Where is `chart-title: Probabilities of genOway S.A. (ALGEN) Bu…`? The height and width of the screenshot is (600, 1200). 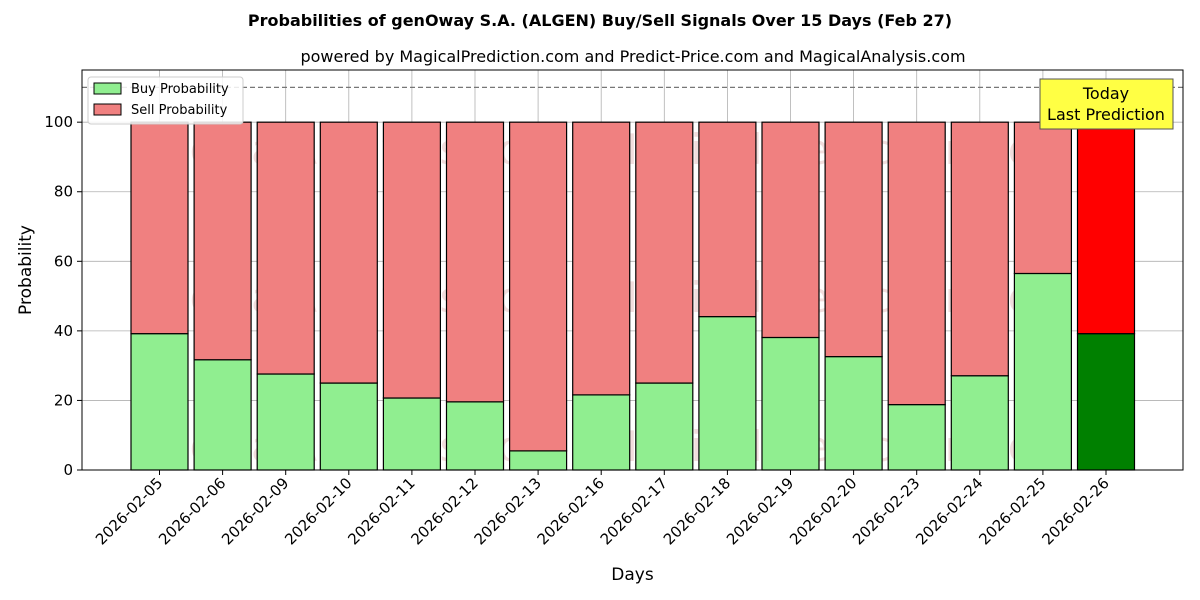
chart-title: Probabilities of genOway S.A. (ALGEN) Bu… is located at coordinates (600, 20).